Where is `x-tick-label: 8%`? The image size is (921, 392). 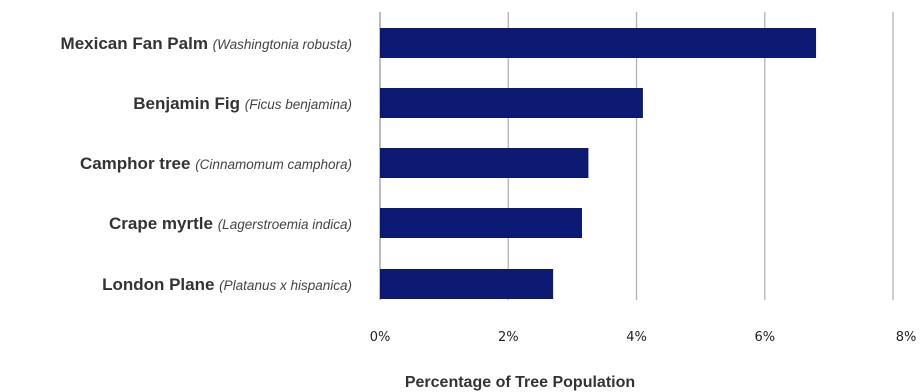 x-tick-label: 8% is located at coordinates (906, 337).